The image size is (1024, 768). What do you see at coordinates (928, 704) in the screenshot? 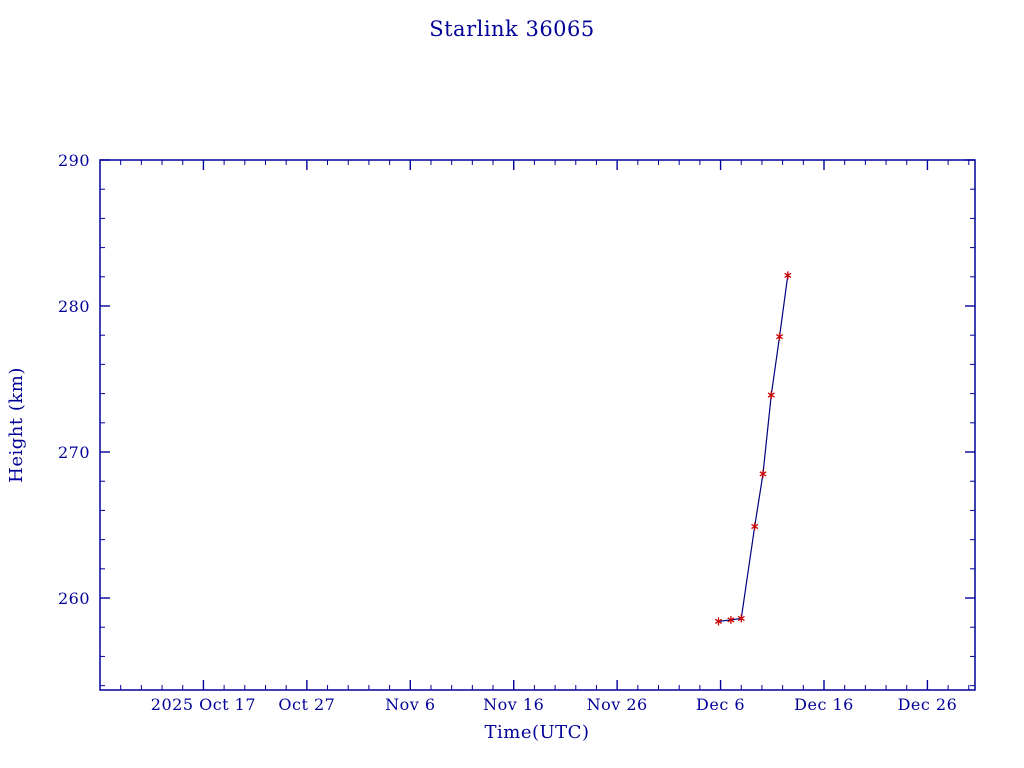
I see `x-tick-label: Dec 26` at bounding box center [928, 704].